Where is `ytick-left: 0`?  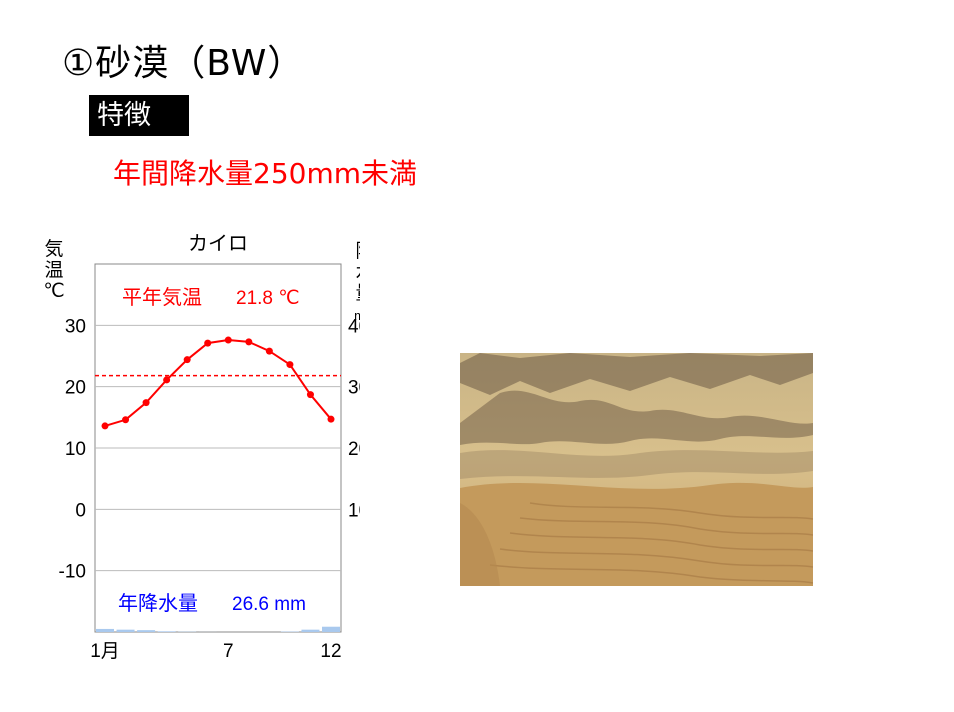
ytick-left: 0 is located at coordinates (80, 510).